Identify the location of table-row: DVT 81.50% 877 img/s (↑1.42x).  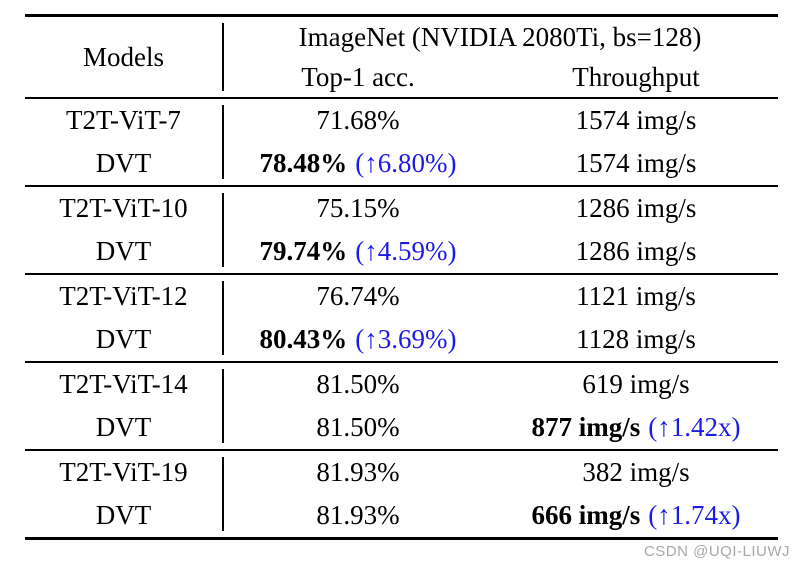
(401, 428).